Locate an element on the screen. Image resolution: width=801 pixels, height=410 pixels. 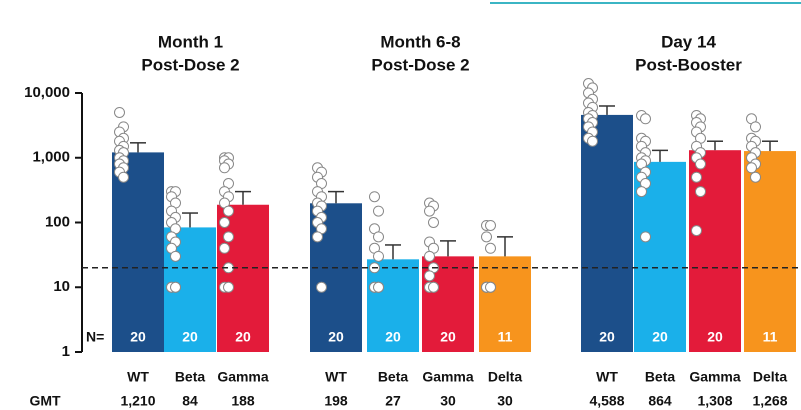
panel-subtitle: Post-Booster is located at coordinates (688, 64).